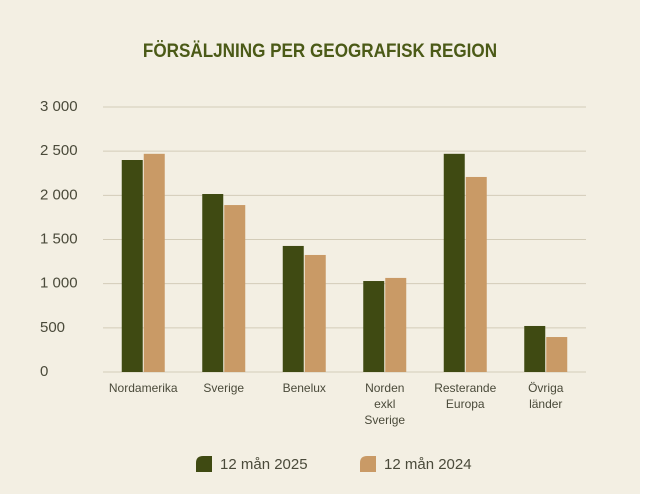 This screenshot has width=646, height=494. Describe the element at coordinates (304, 388) in the screenshot. I see `x-tick-label: Benelux` at that location.